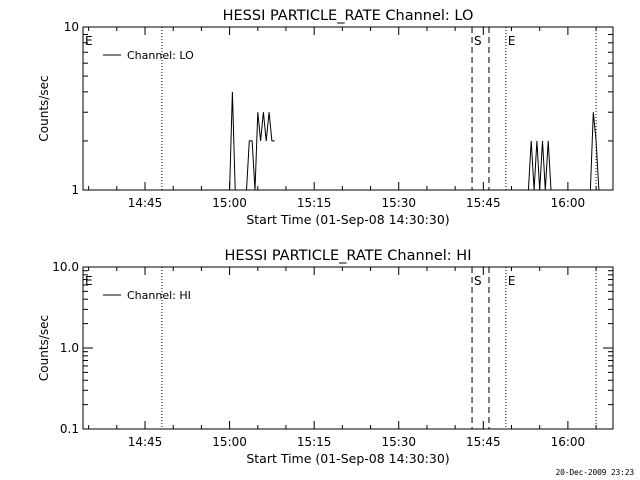 This screenshot has width=640, height=480. I want to click on y-tick-label: 1.0, so click(69, 348).